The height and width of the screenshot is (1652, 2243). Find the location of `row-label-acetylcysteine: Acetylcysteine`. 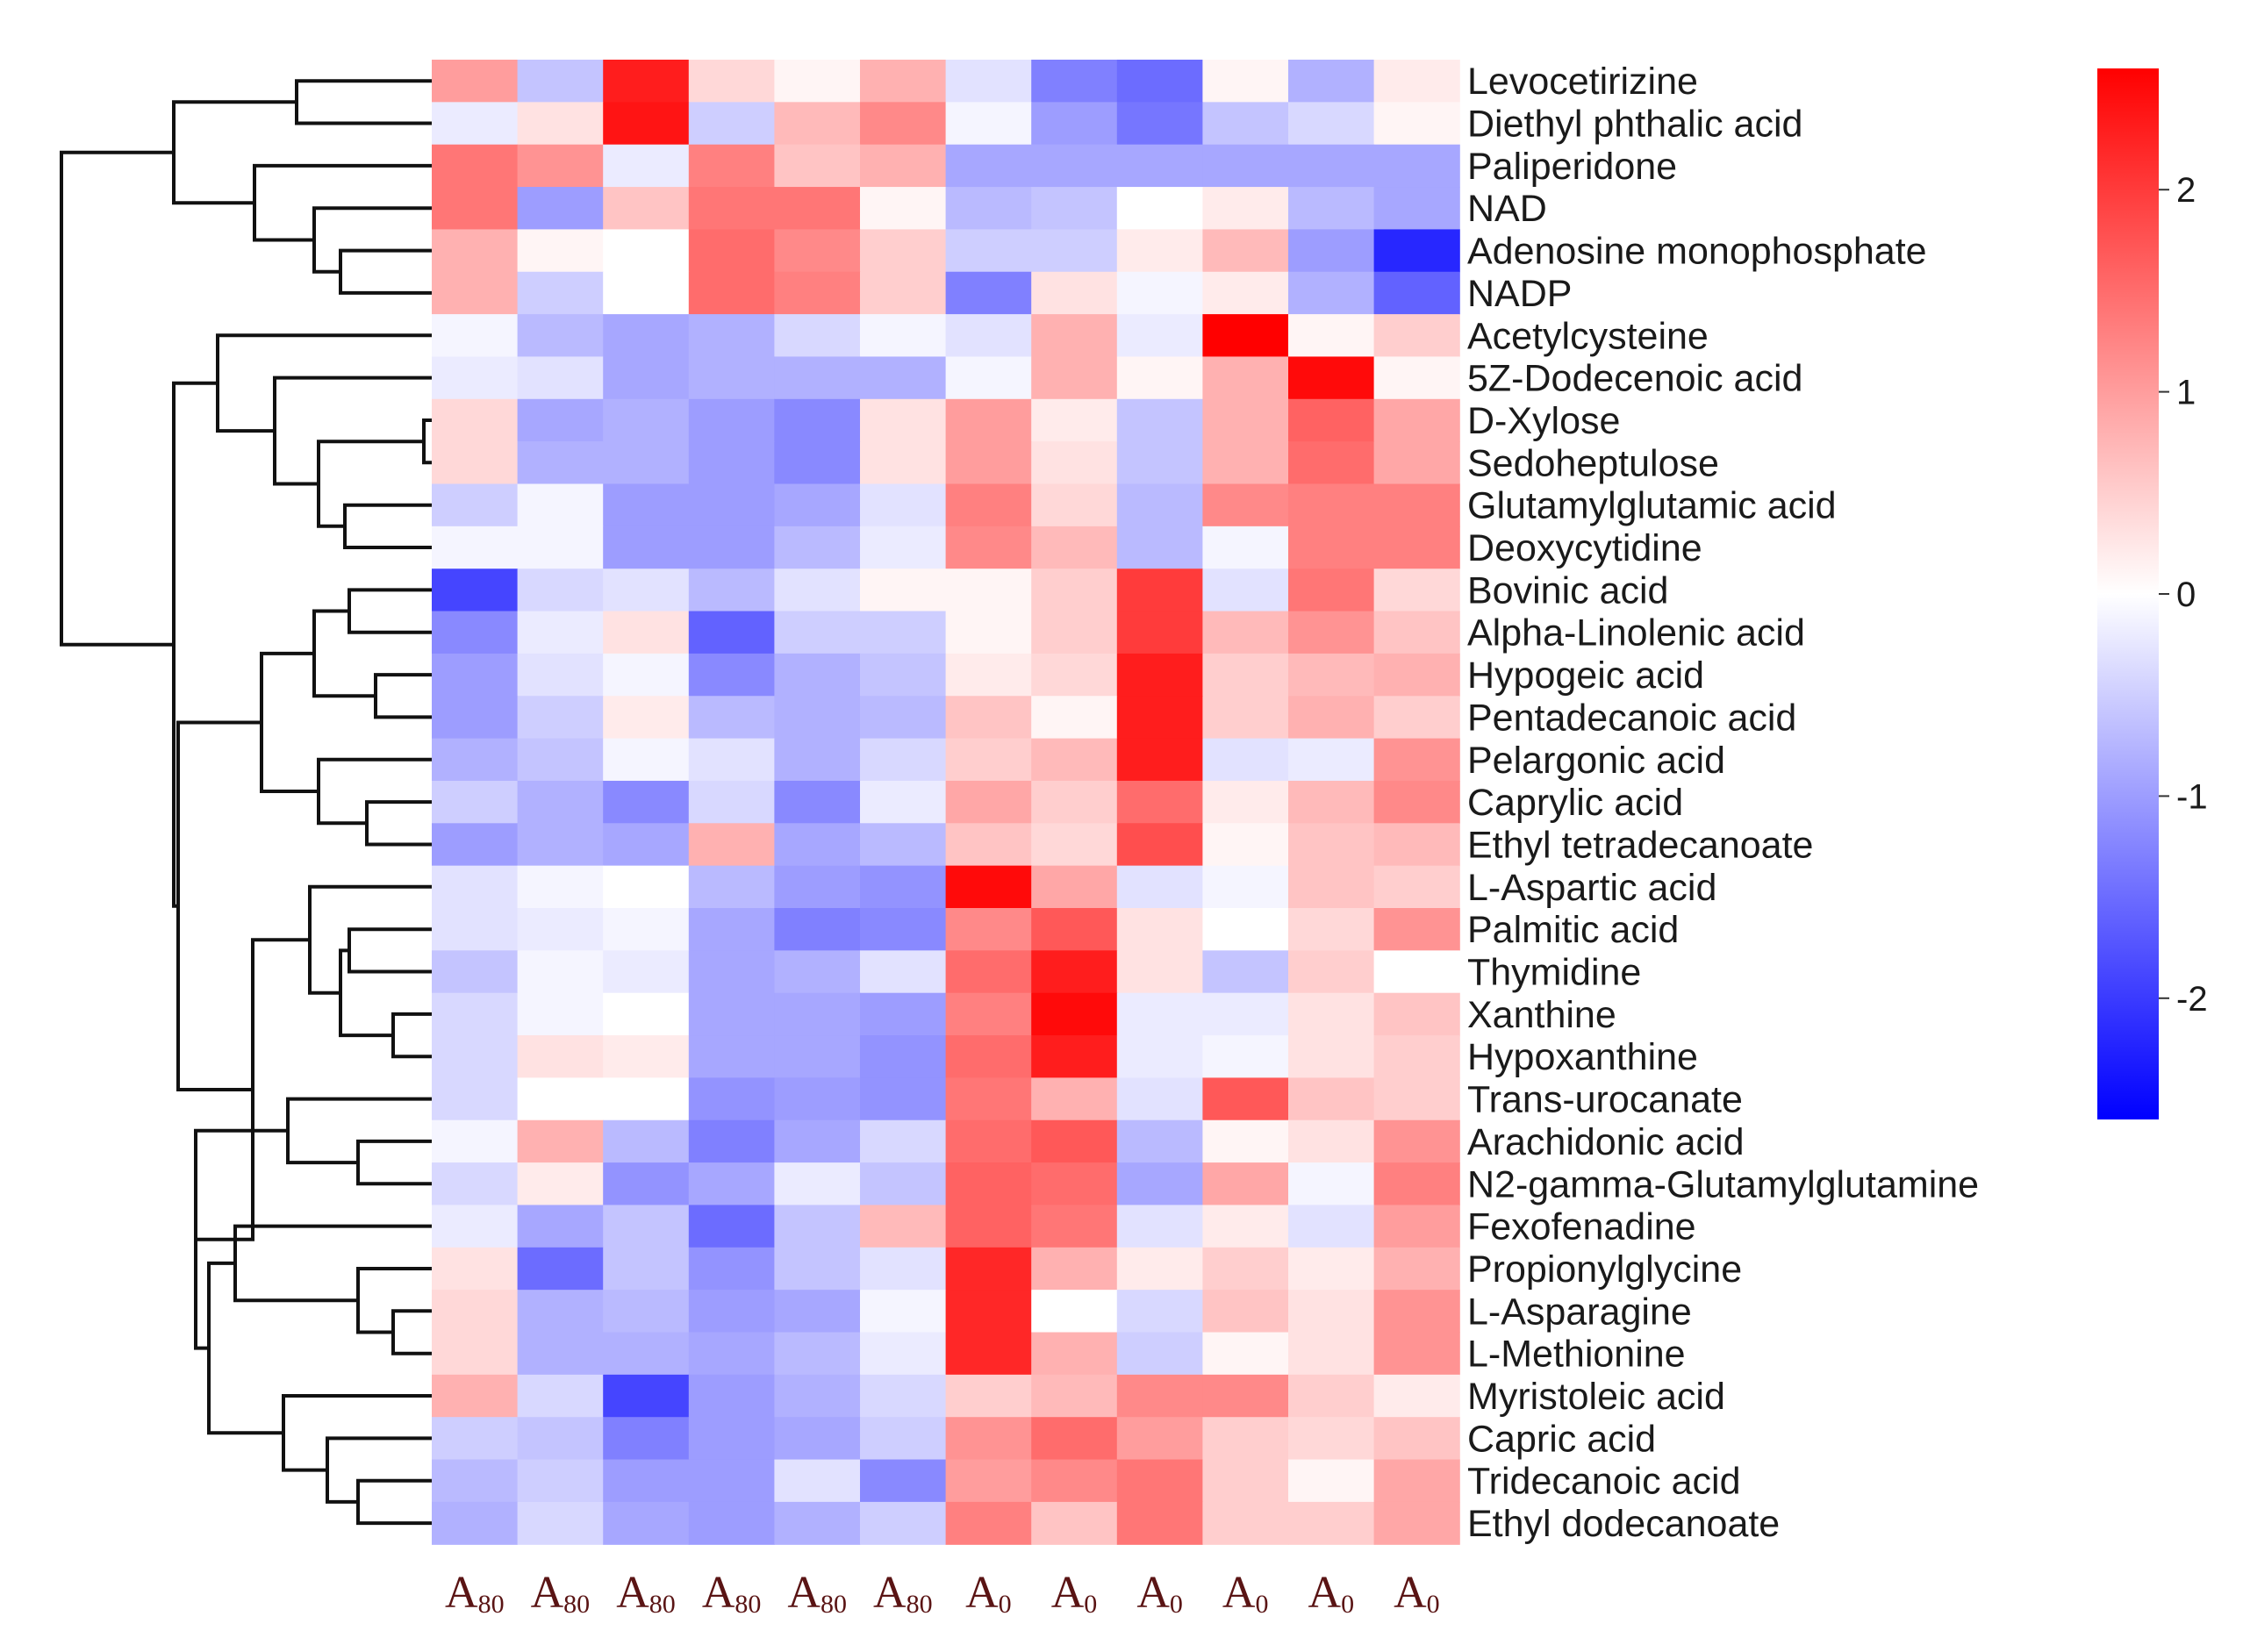

row-label-acetylcysteine: Acetylcysteine is located at coordinates (1588, 336).